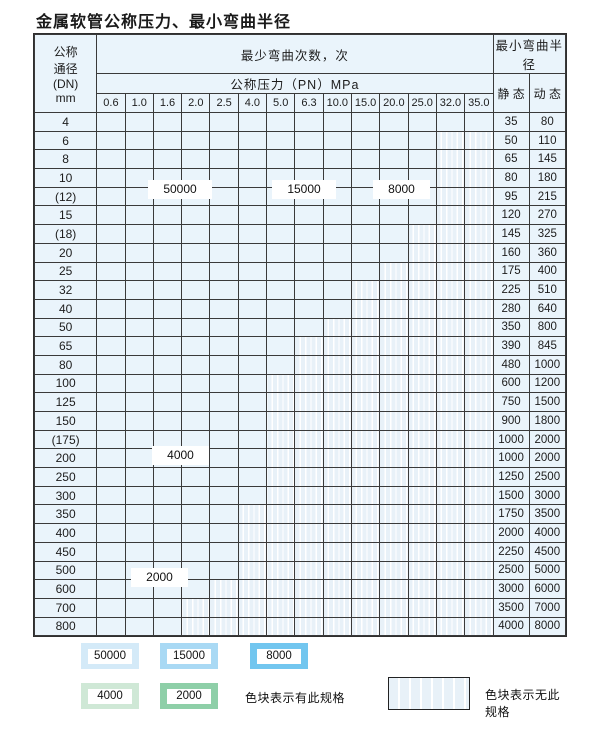 This screenshot has height=743, width=600. I want to click on cell-dn-32-pn-4.0, so click(252, 290).